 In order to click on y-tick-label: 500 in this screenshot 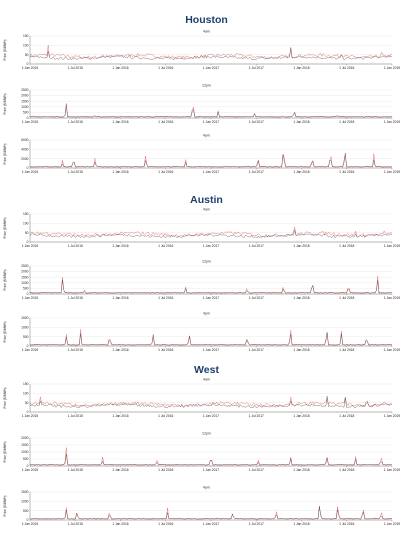, I will do `click(26, 289)`.